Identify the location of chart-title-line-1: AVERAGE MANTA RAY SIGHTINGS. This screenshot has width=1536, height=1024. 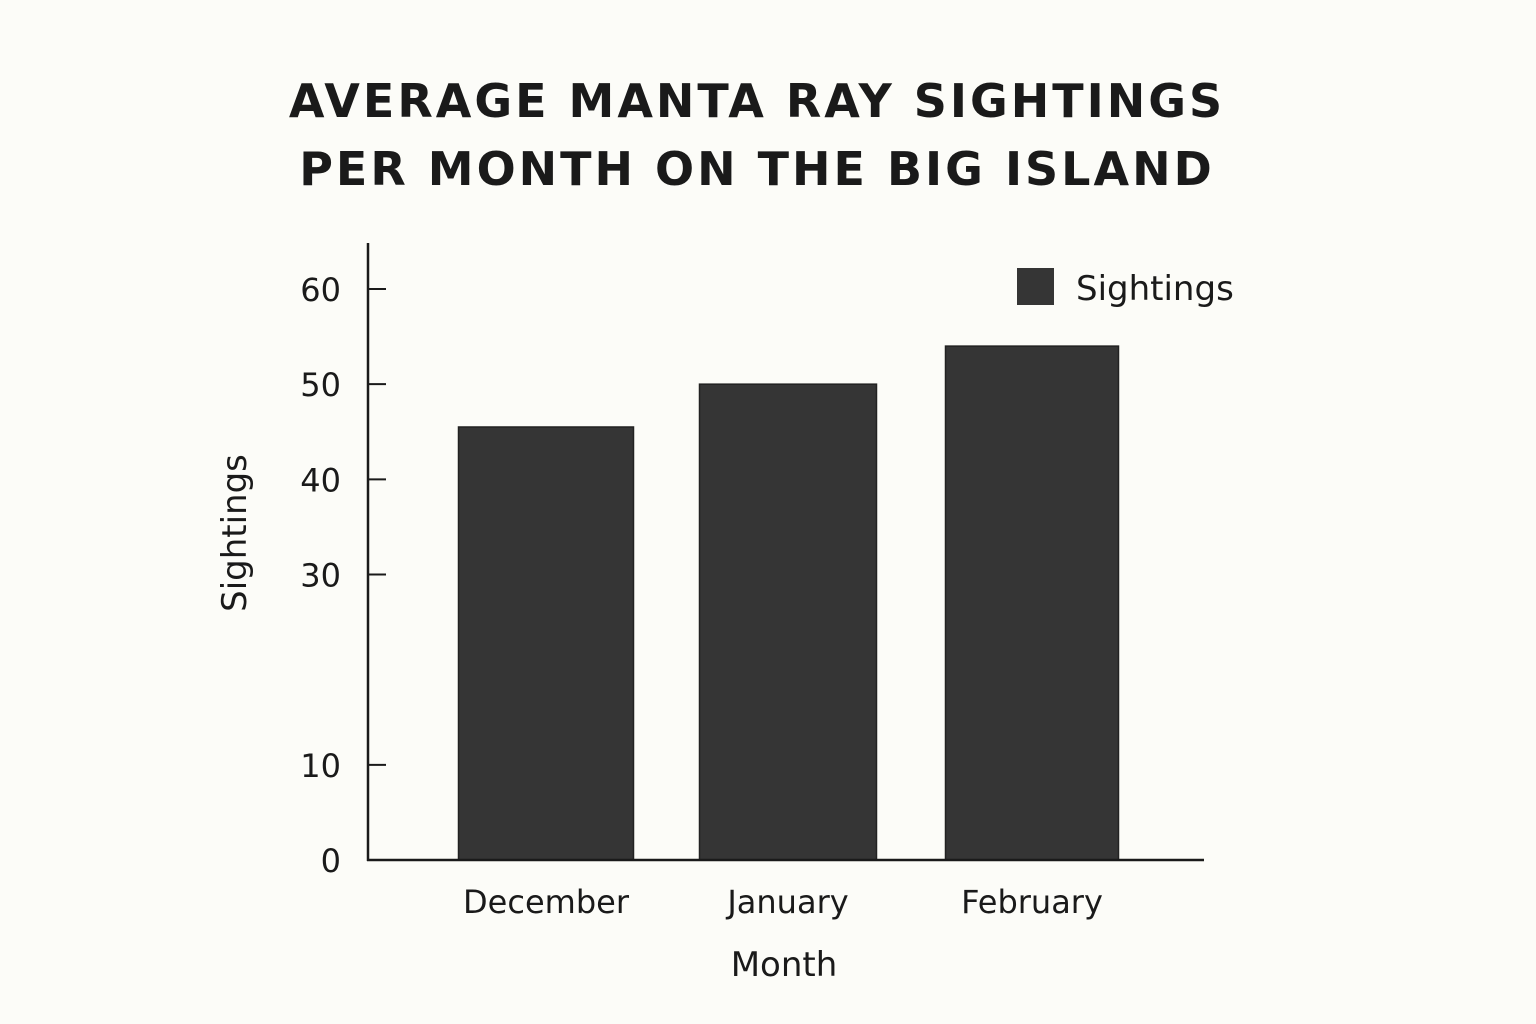
(757, 101).